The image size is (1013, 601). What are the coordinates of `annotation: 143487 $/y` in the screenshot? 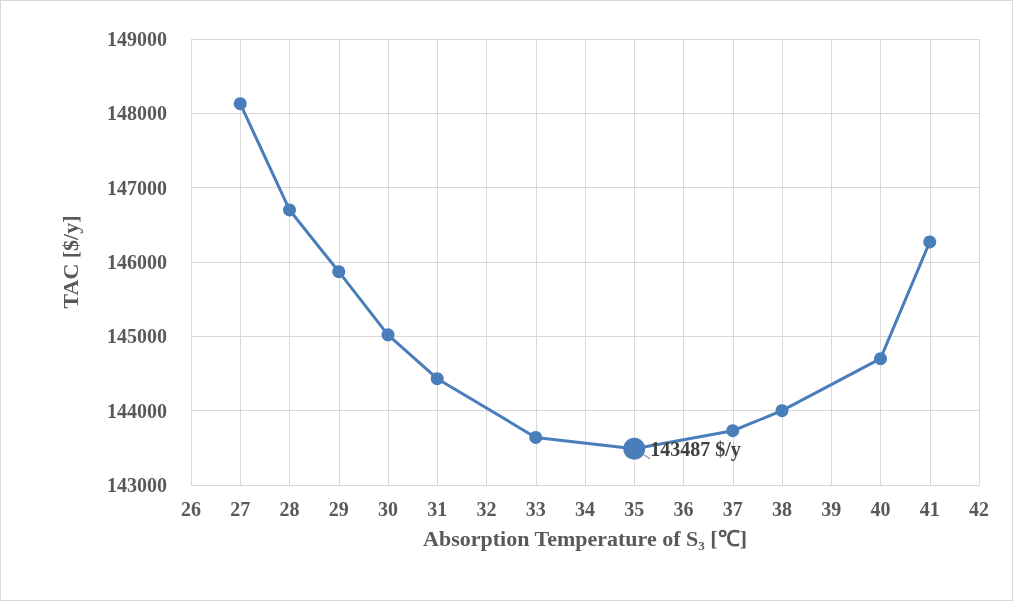 It's located at (695, 449).